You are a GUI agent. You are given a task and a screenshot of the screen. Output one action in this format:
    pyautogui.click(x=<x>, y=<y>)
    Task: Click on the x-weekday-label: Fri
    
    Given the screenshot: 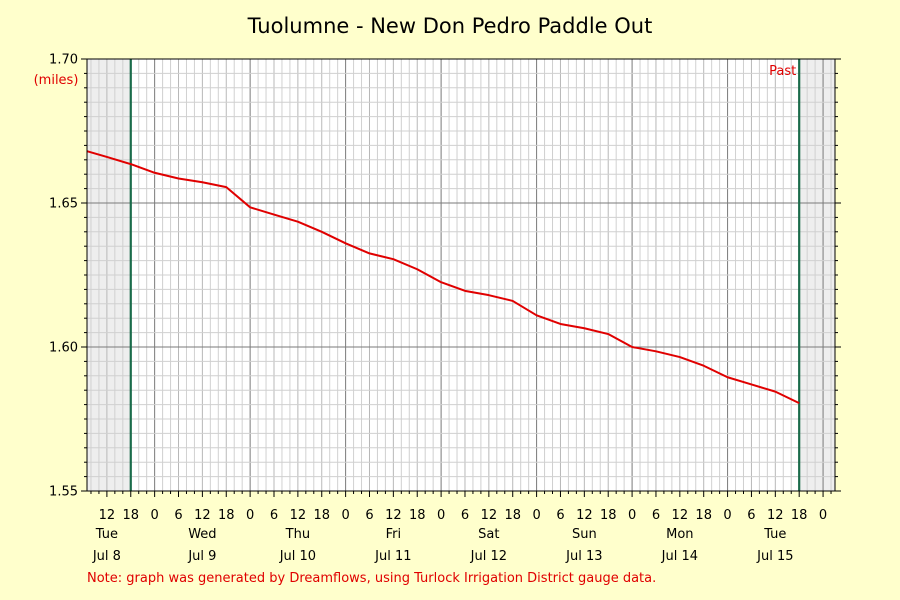 What is the action you would take?
    pyautogui.click(x=394, y=534)
    